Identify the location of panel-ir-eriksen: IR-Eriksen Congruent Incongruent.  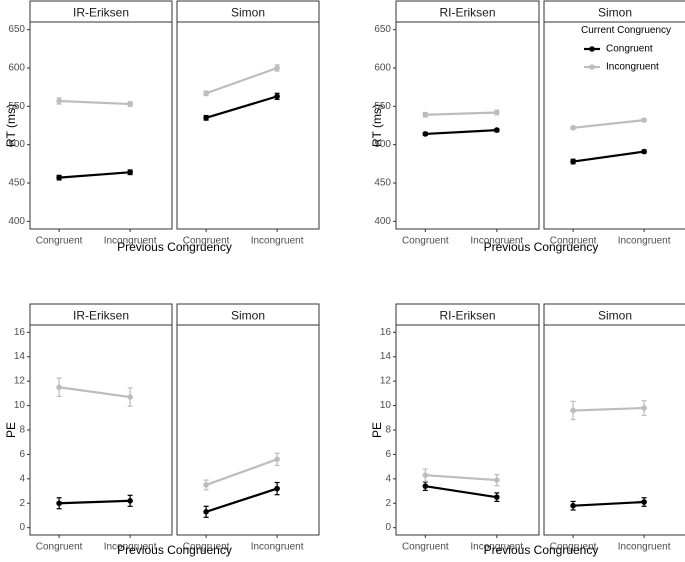
(101, 428).